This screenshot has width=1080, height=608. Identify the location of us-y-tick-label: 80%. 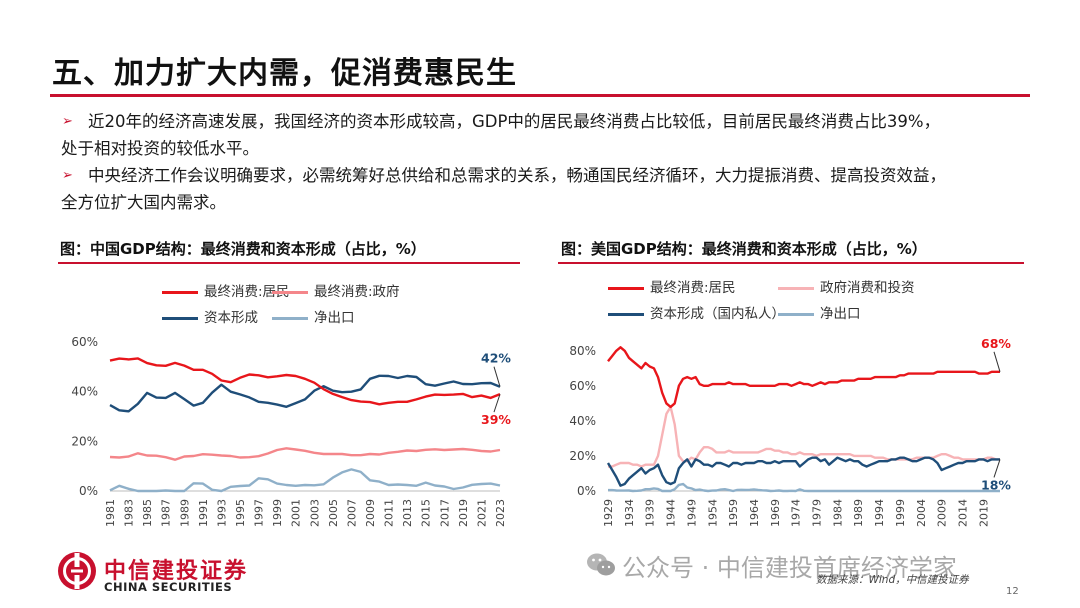
(582, 351).